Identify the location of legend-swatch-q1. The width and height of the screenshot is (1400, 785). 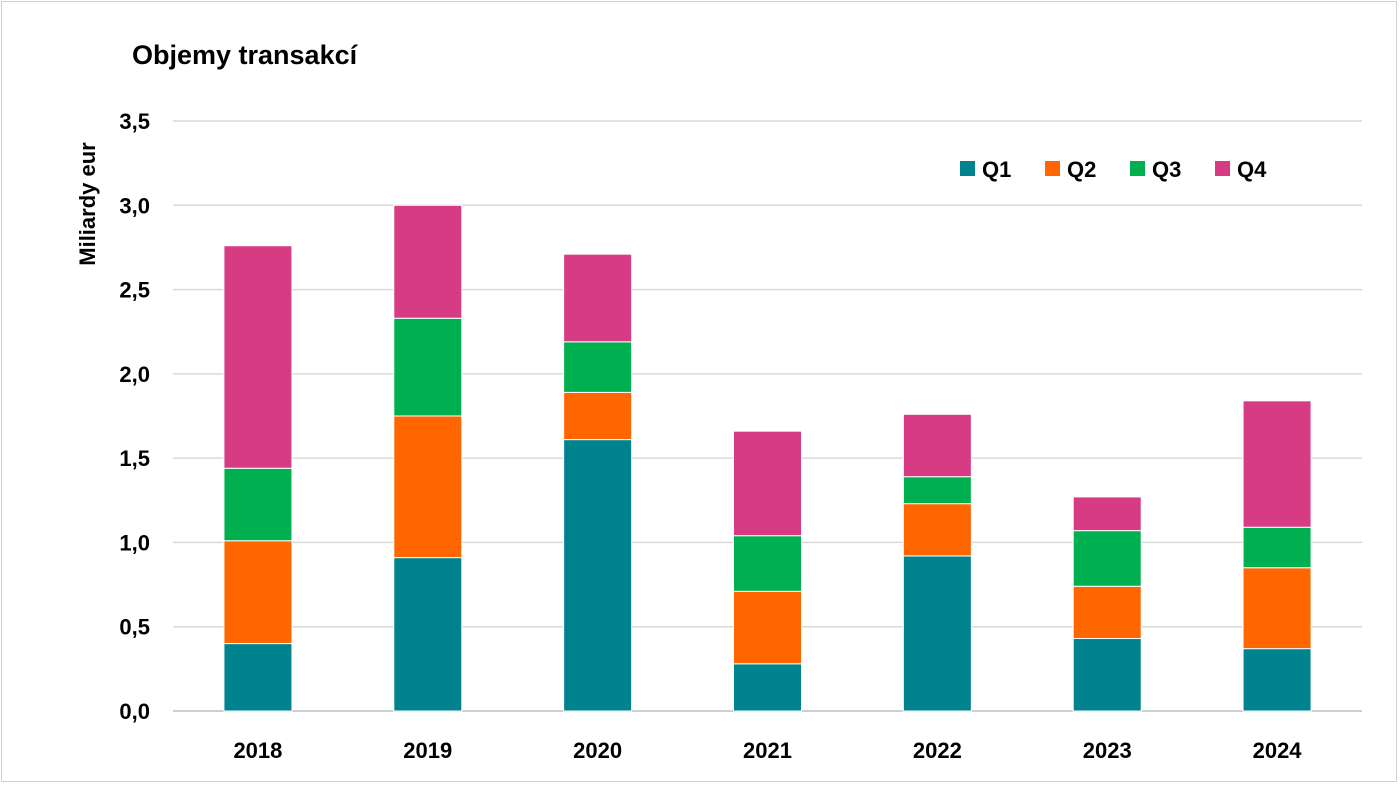
(967, 168).